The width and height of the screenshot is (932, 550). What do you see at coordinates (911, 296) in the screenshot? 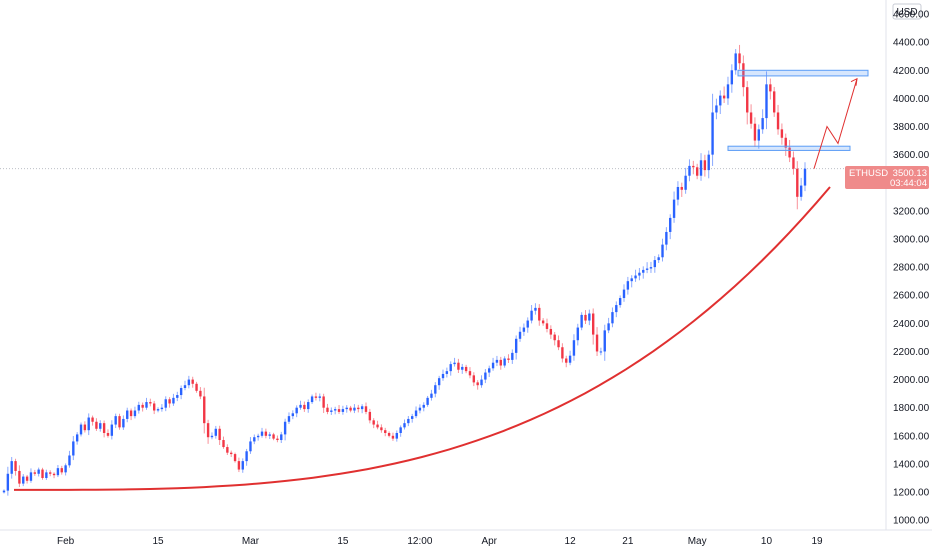
I see `y-tick-label: 2600.00` at bounding box center [911, 296].